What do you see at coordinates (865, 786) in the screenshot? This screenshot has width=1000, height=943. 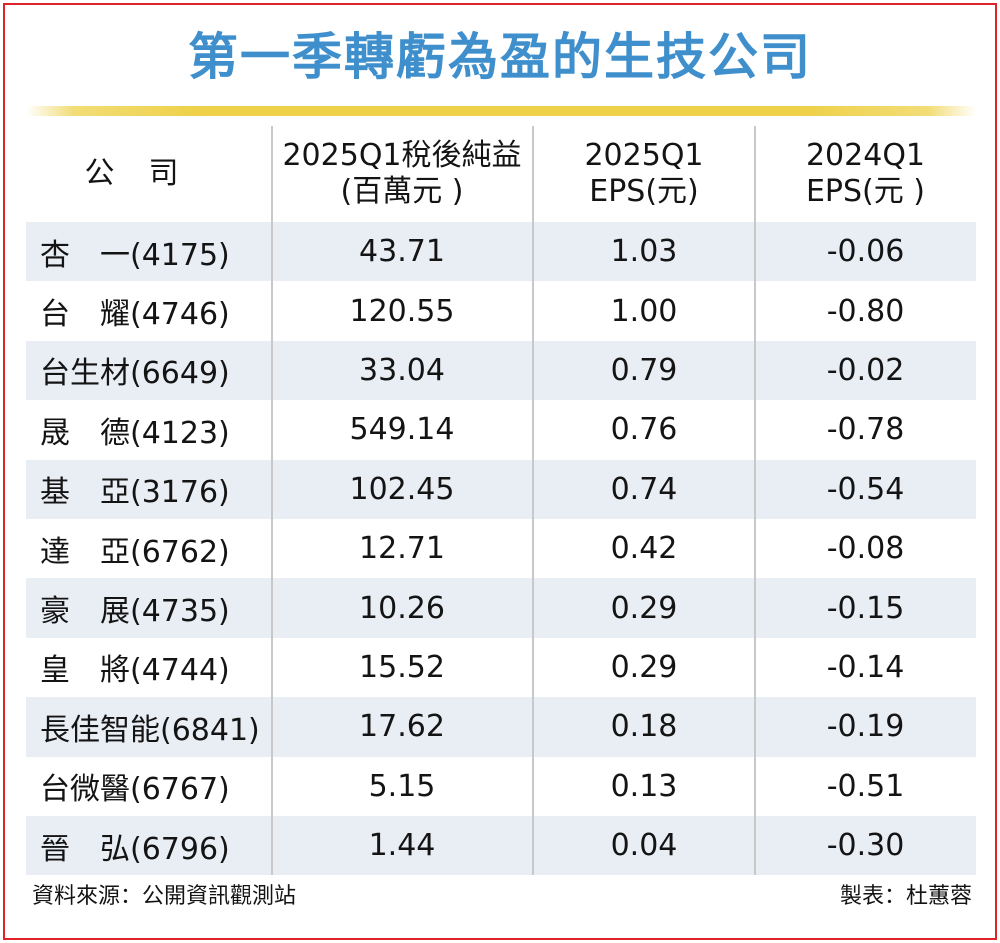 I see `eps-2024q1-cell: -0.51` at bounding box center [865, 786].